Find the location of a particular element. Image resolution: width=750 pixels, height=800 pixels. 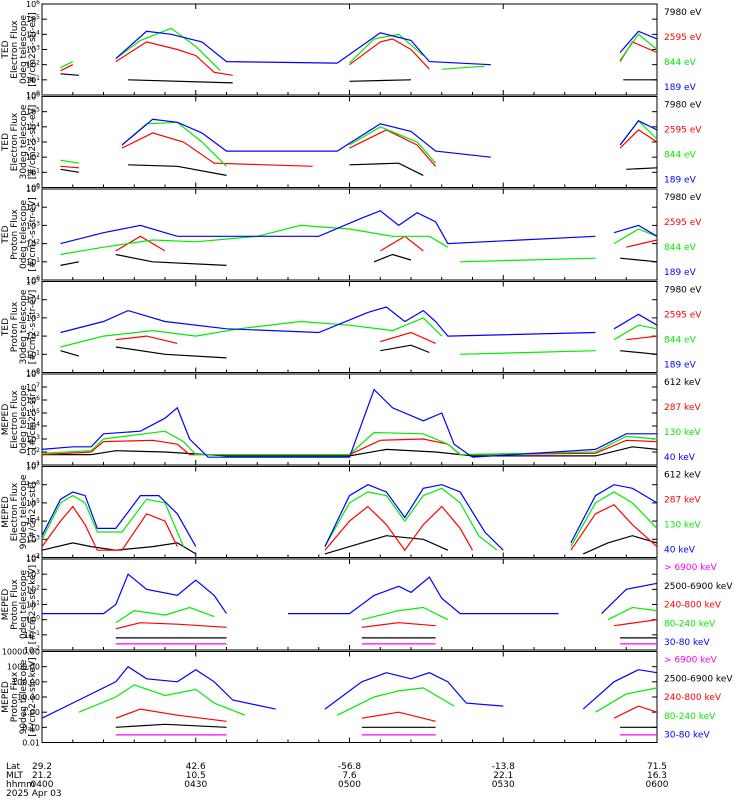

legend-entry: 612 keV is located at coordinates (682, 476).